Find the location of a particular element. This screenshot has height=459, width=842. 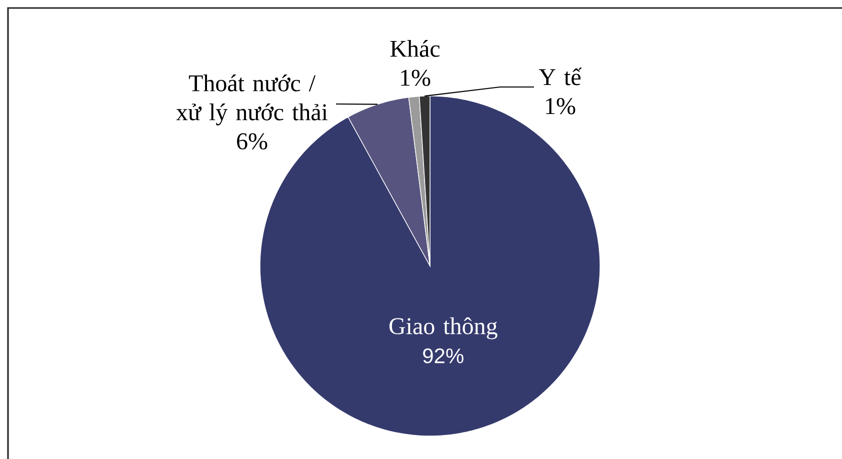

data-label: 6% is located at coordinates (252, 141).